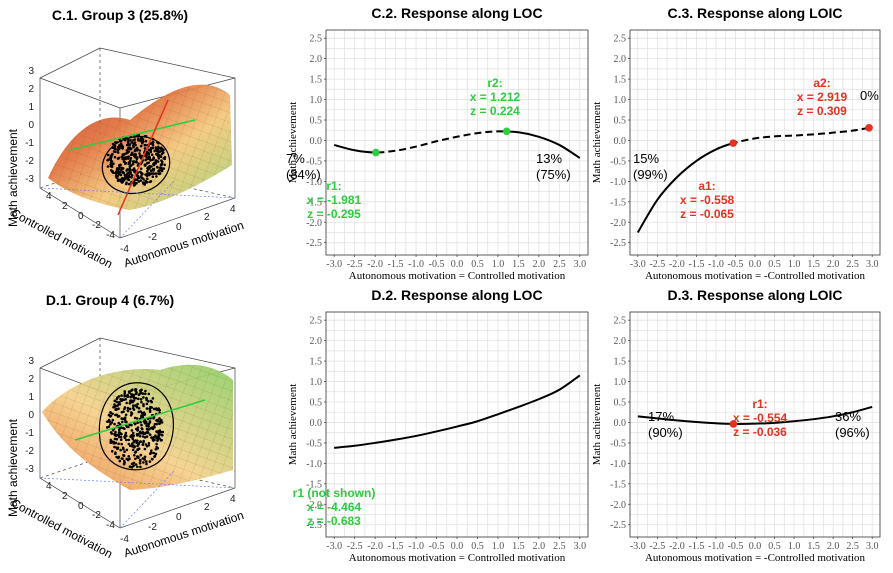  What do you see at coordinates (597, 143) in the screenshot?
I see `y-axis-label: Math achievement` at bounding box center [597, 143].